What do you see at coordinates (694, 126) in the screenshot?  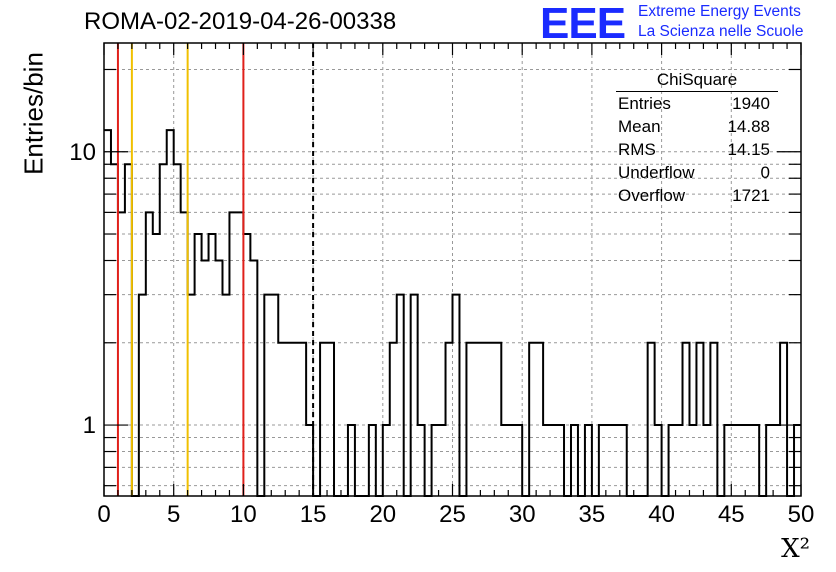 I see `stats-row-mean: Mean 14.88` at bounding box center [694, 126].